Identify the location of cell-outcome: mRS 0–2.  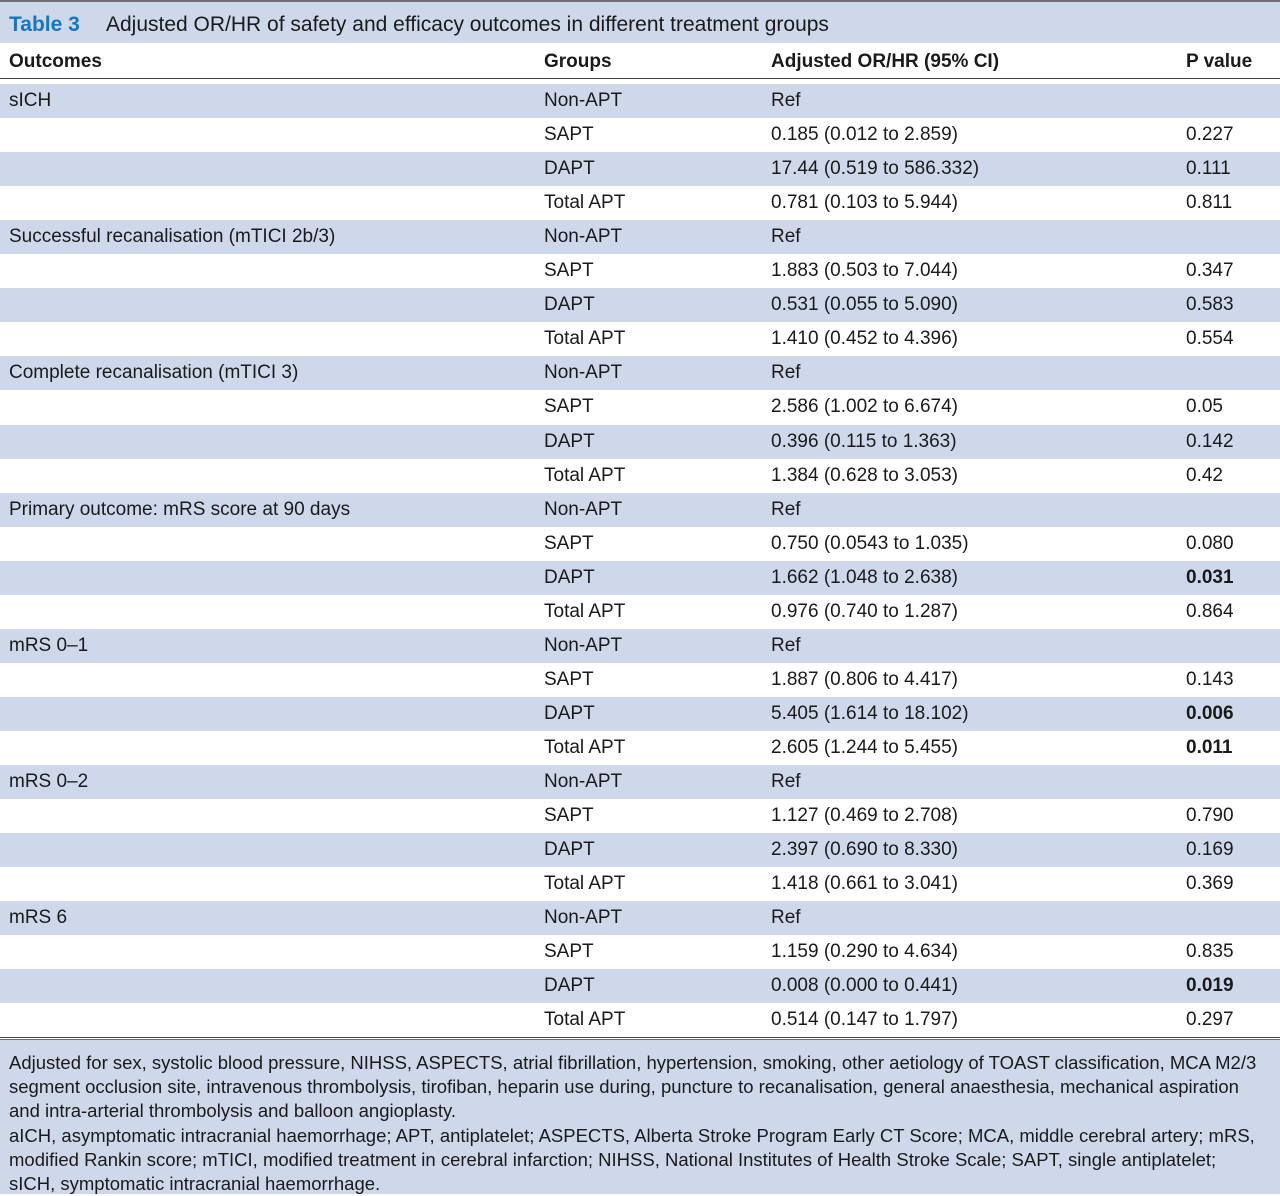
(49, 781).